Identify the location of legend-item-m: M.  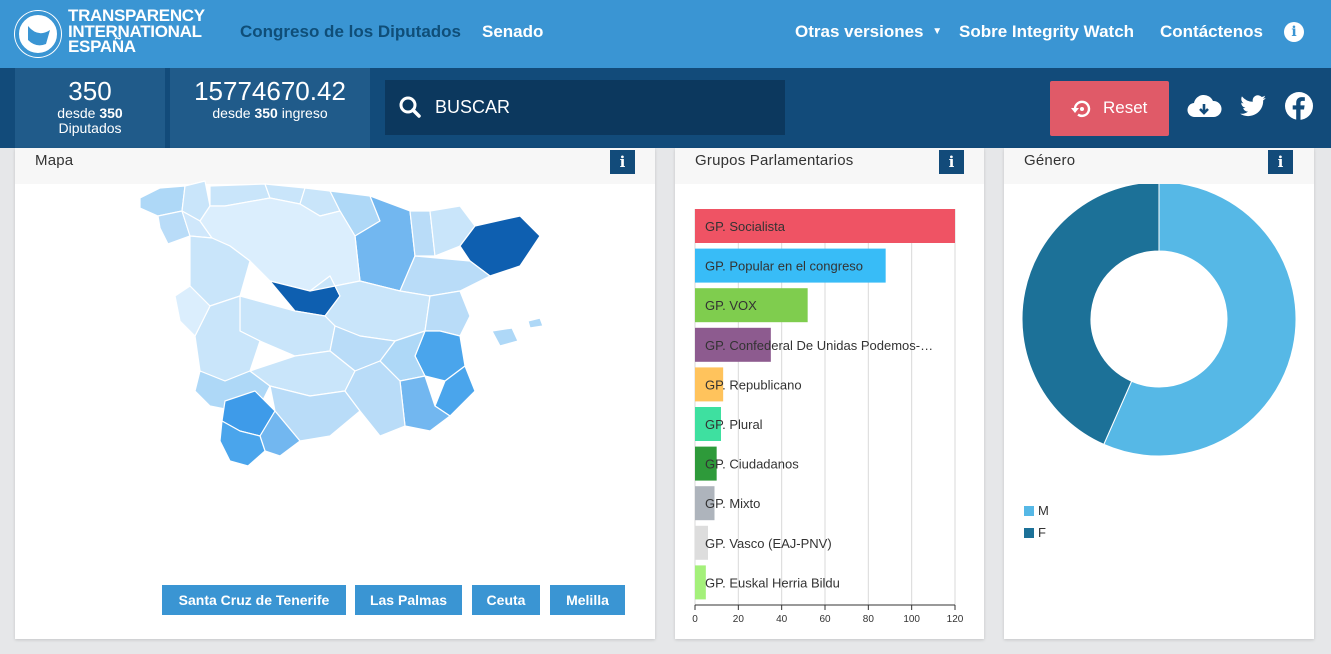
(1036, 510).